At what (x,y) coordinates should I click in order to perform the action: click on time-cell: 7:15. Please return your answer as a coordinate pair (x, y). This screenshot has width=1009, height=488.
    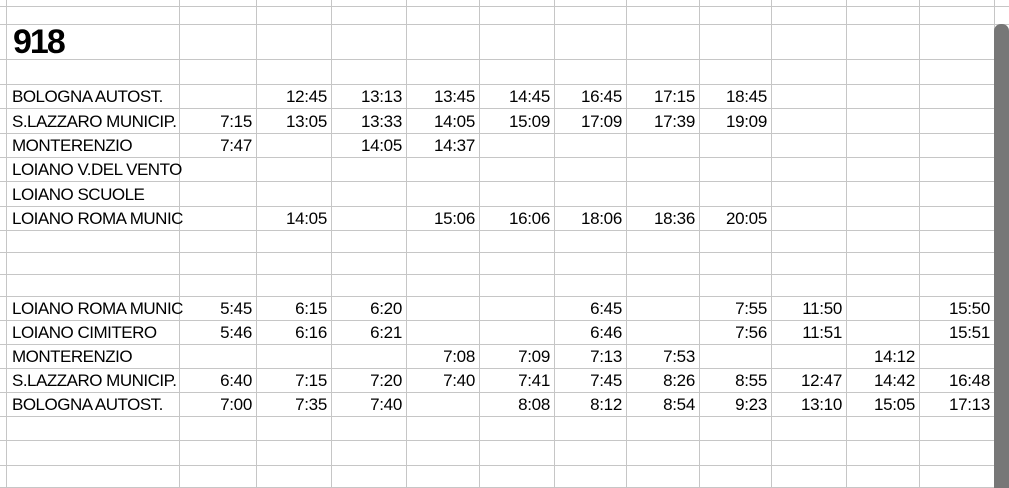
    Looking at the image, I should click on (294, 381).